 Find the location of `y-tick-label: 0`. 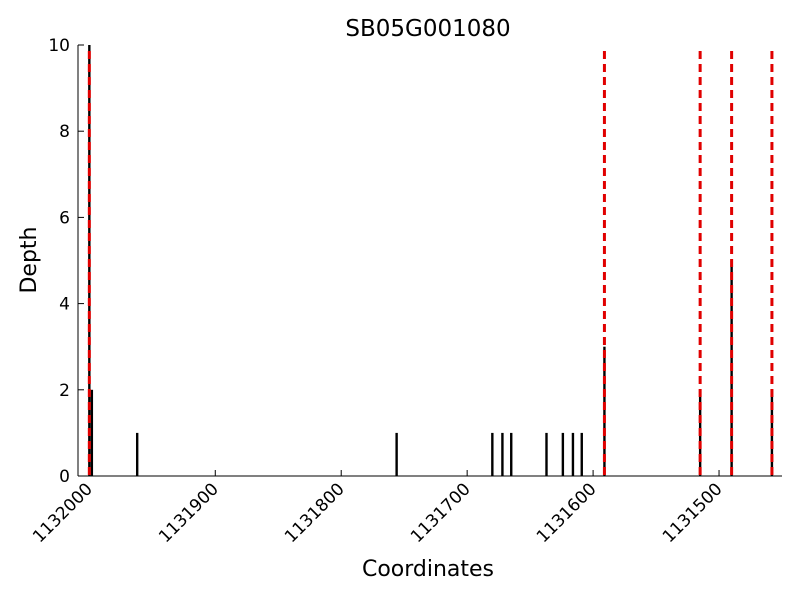

y-tick-label: 0 is located at coordinates (64, 477).